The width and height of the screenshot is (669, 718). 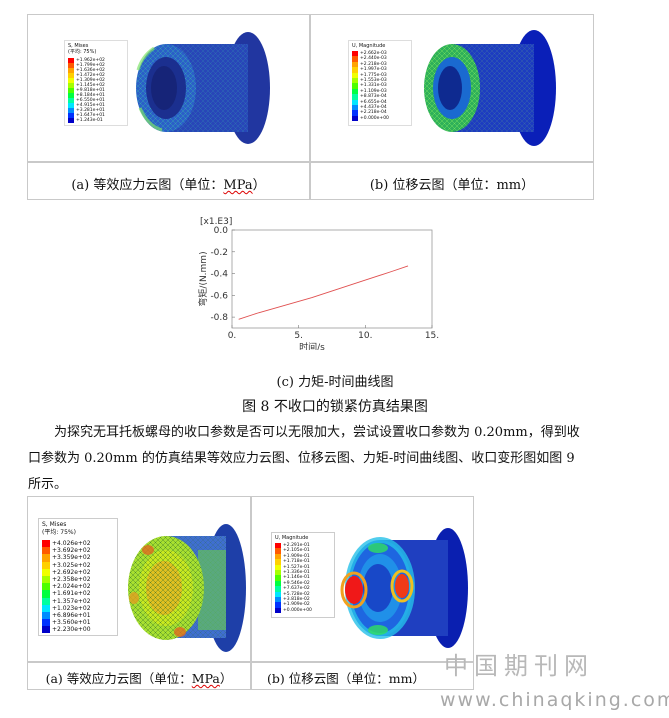 What do you see at coordinates (90, 65) in the screenshot?
I see `legend-value: +1.799e+02` at bounding box center [90, 65].